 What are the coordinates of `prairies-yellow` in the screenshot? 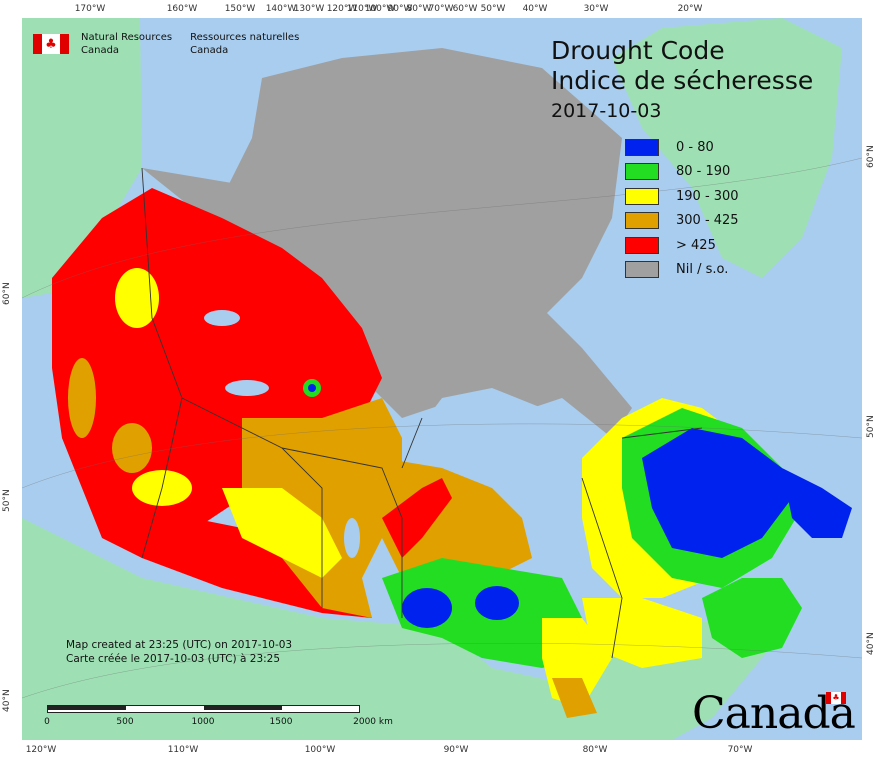 It's located at (282, 533).